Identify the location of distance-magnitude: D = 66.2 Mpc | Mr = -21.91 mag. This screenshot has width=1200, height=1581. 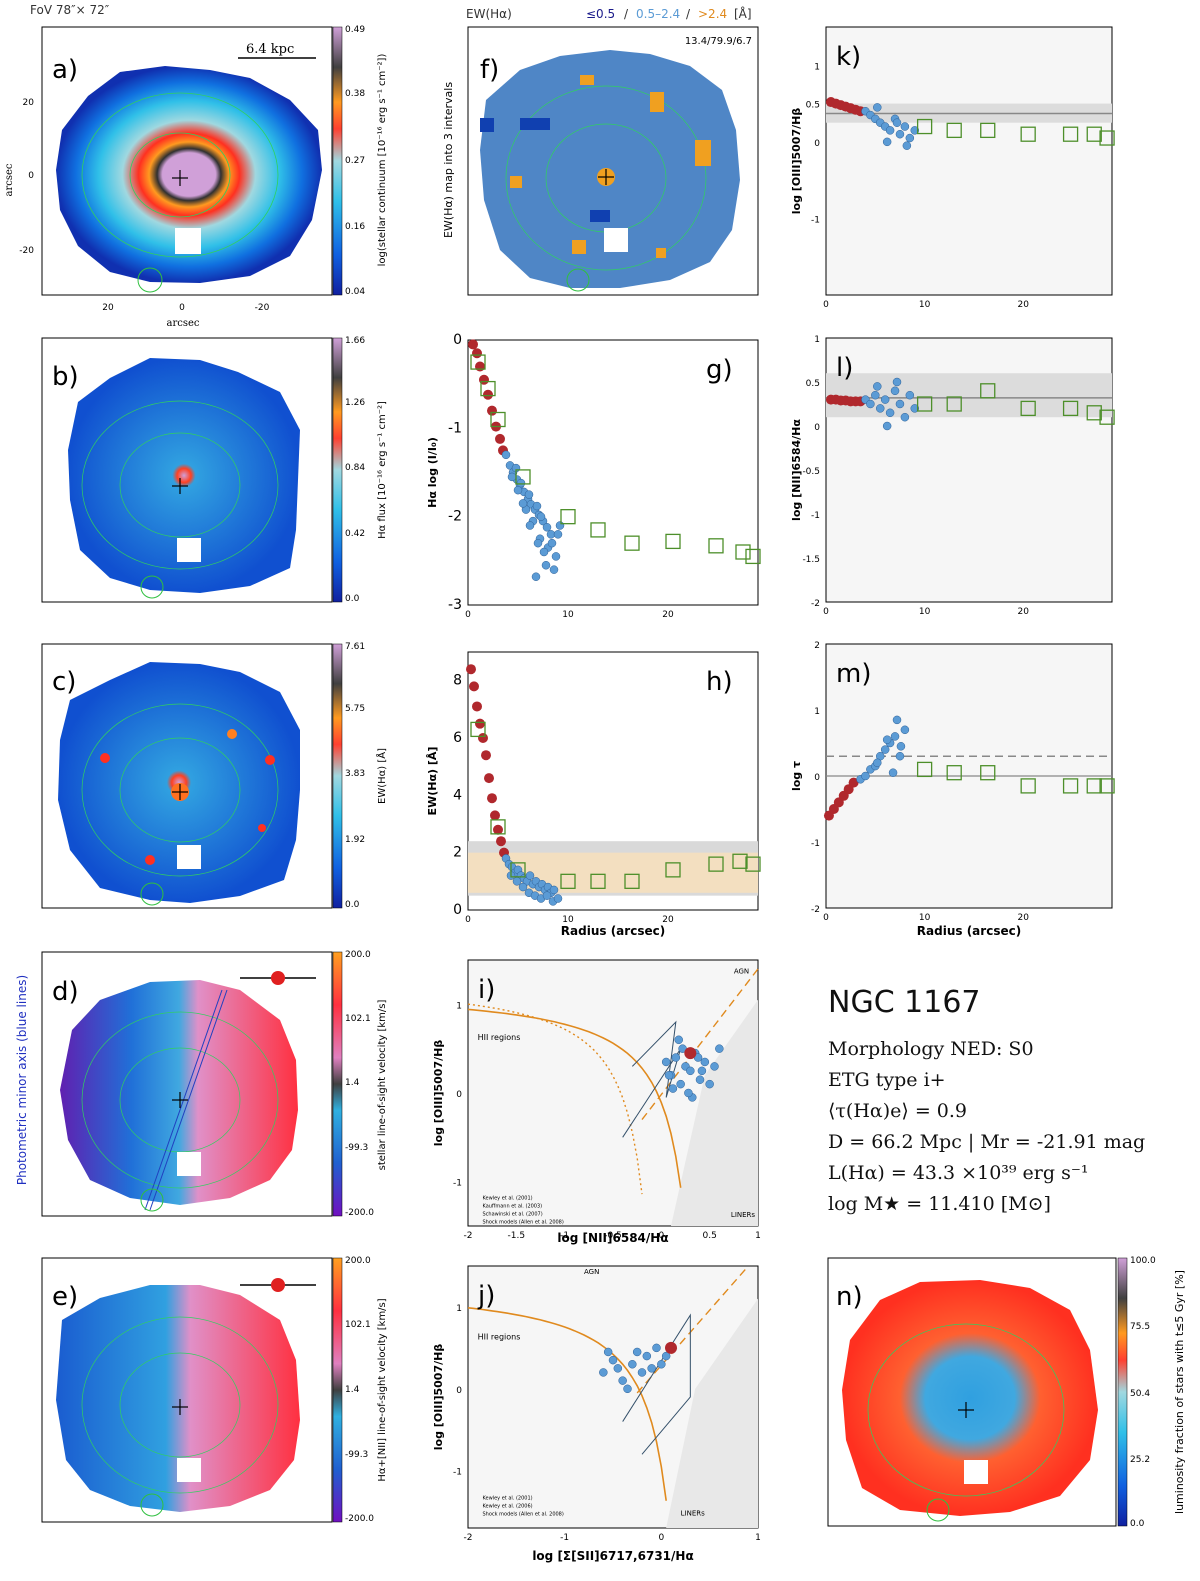
(987, 1142).